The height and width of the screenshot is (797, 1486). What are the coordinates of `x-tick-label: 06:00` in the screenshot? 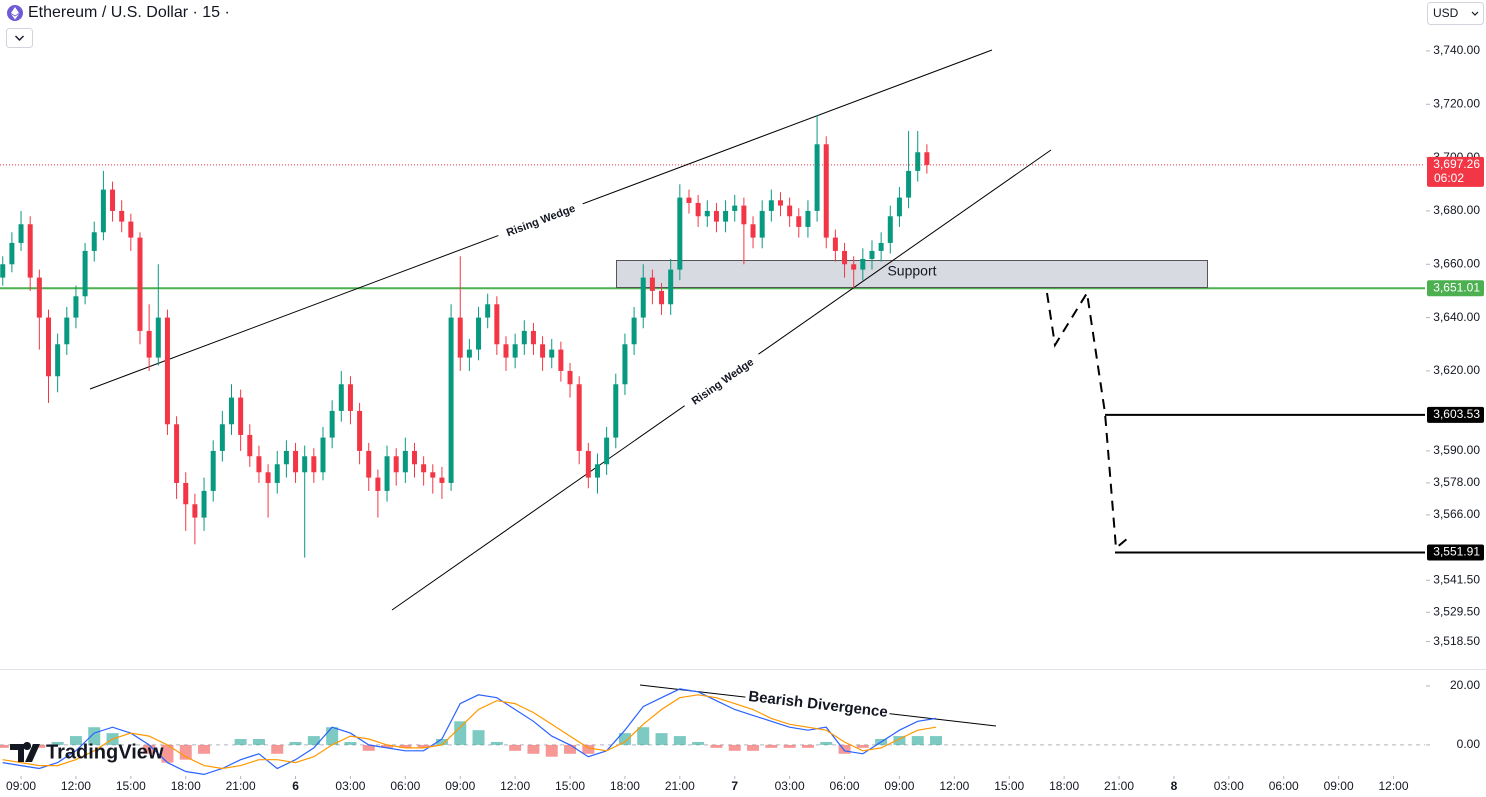 It's located at (405, 786).